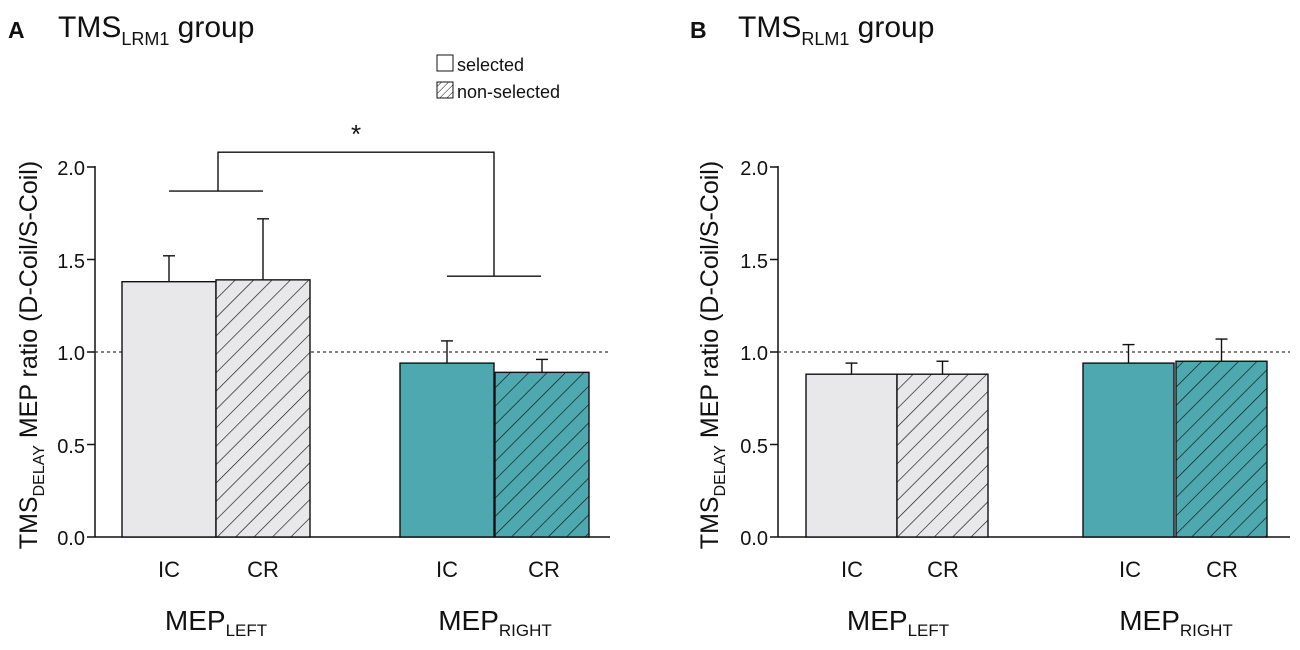  What do you see at coordinates (698, 30) in the screenshot?
I see `panel-b-letter: B` at bounding box center [698, 30].